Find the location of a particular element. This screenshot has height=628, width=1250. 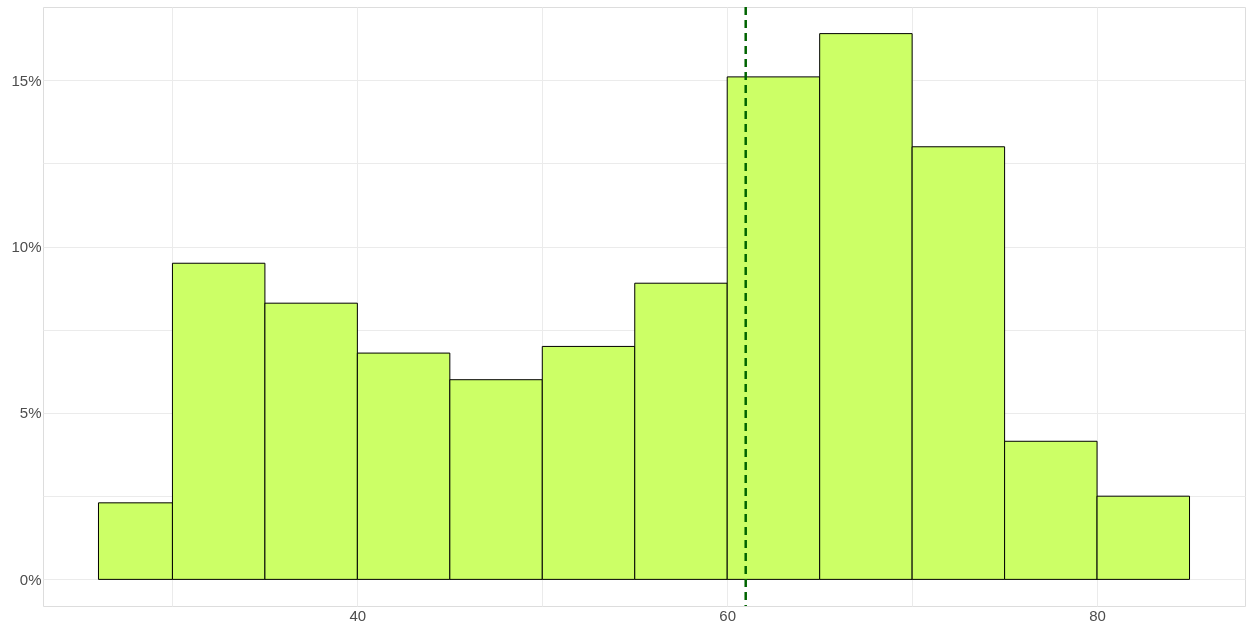

x-tick-label: 40 is located at coordinates (358, 615).